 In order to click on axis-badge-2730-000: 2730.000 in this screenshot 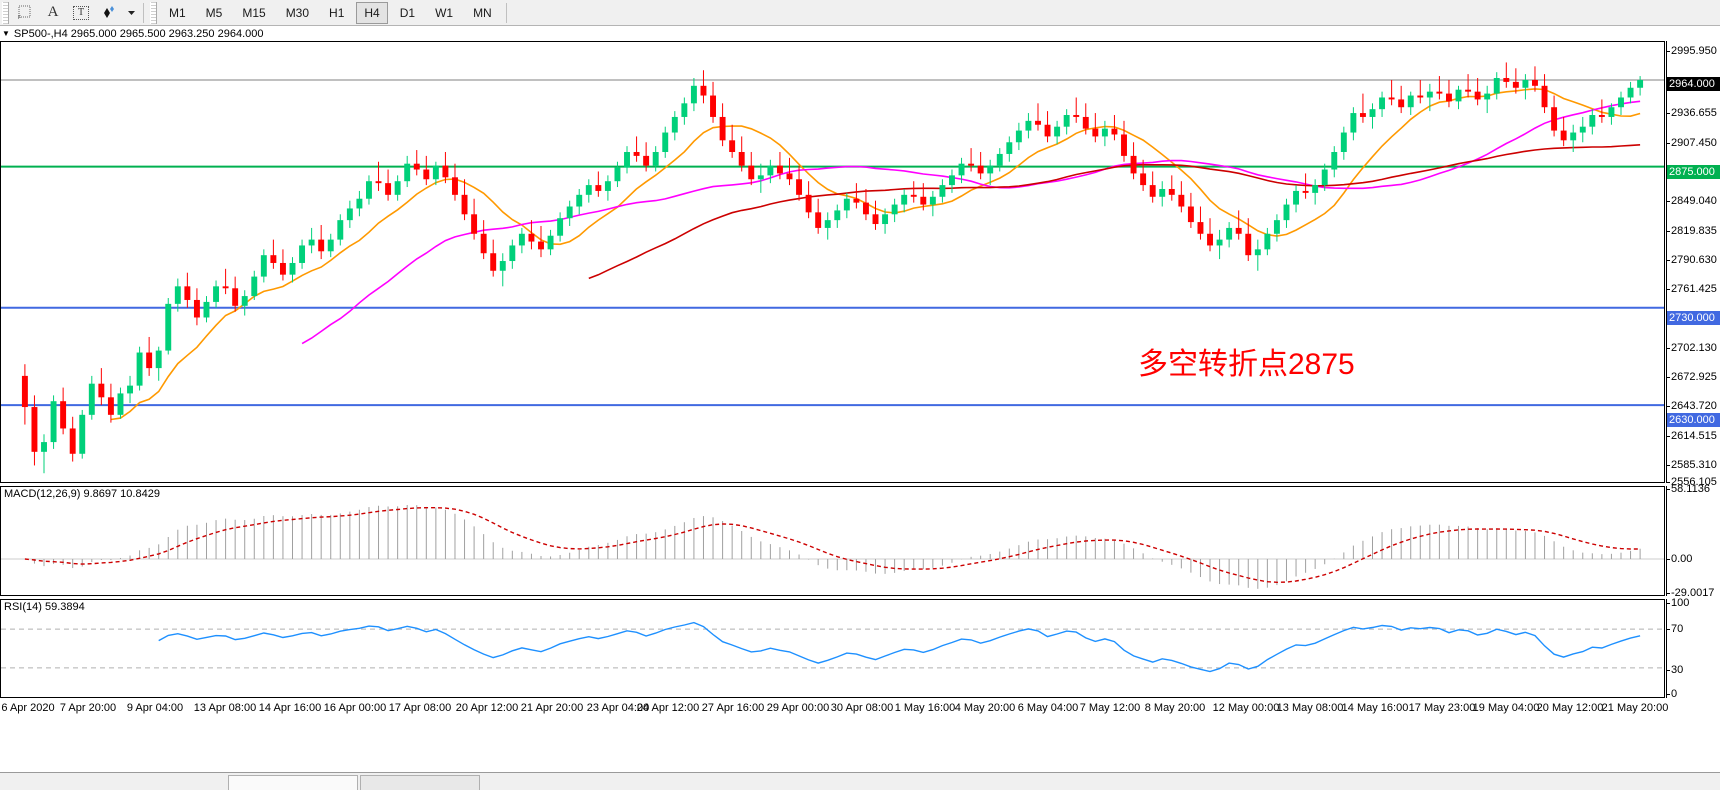, I will do `click(1693, 318)`.